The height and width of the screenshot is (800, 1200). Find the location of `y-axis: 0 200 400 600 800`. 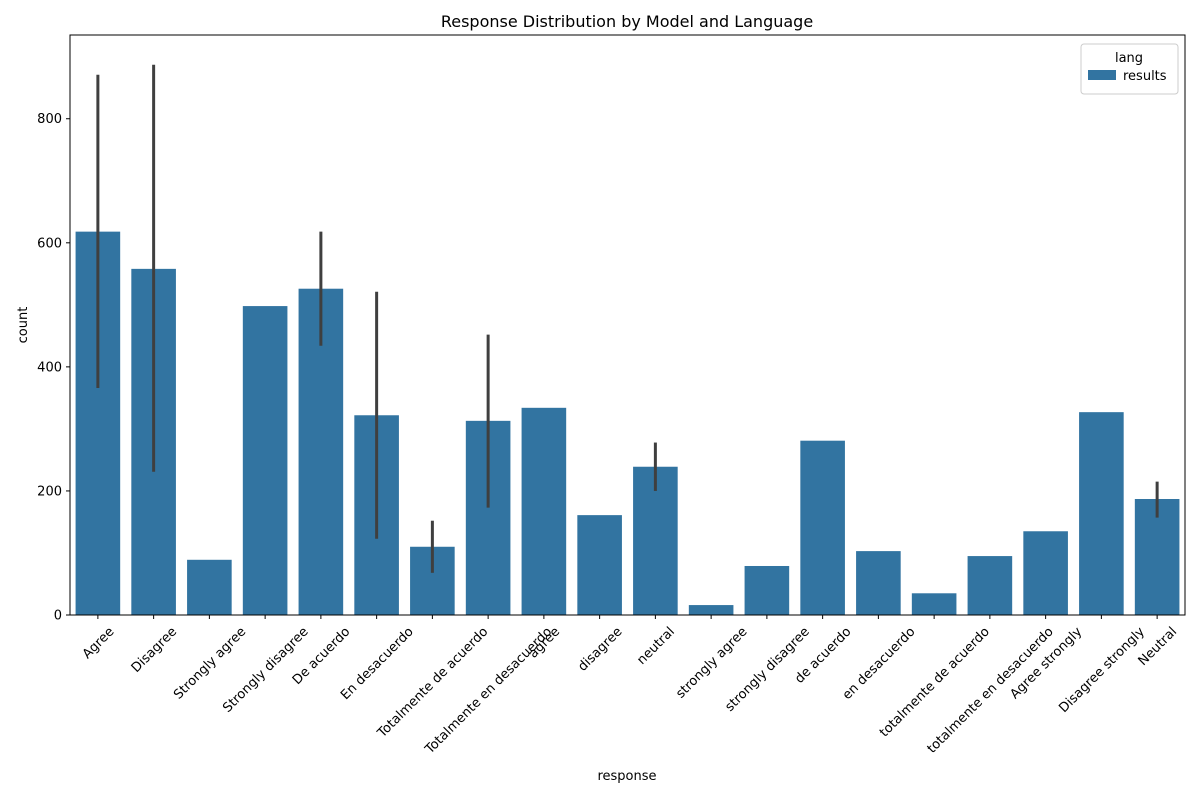

y-axis: 0 200 400 600 800 is located at coordinates (53, 368).